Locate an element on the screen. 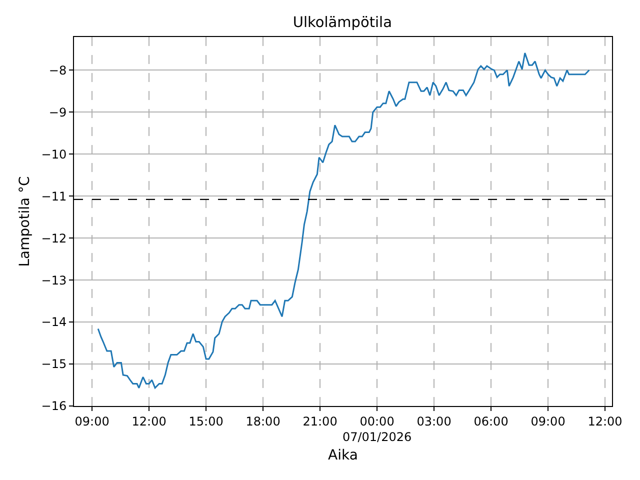 This screenshot has width=640, height=480. x-axis-title: Aika is located at coordinates (343, 455).